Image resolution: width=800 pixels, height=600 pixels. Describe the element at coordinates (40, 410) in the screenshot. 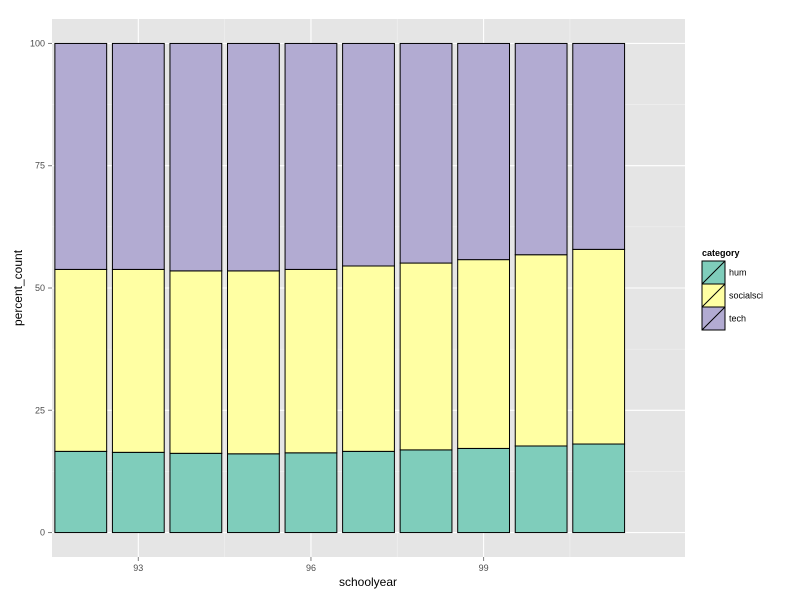

I see `y-tick-label: 25` at that location.